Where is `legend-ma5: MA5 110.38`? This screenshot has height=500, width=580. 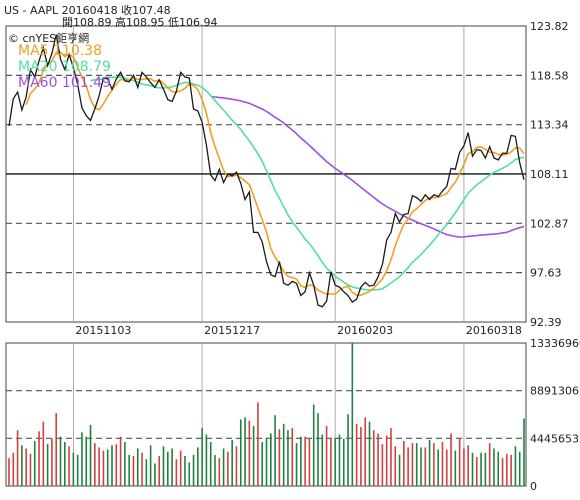 legend-ma5: MA5 110.38 is located at coordinates (60, 51).